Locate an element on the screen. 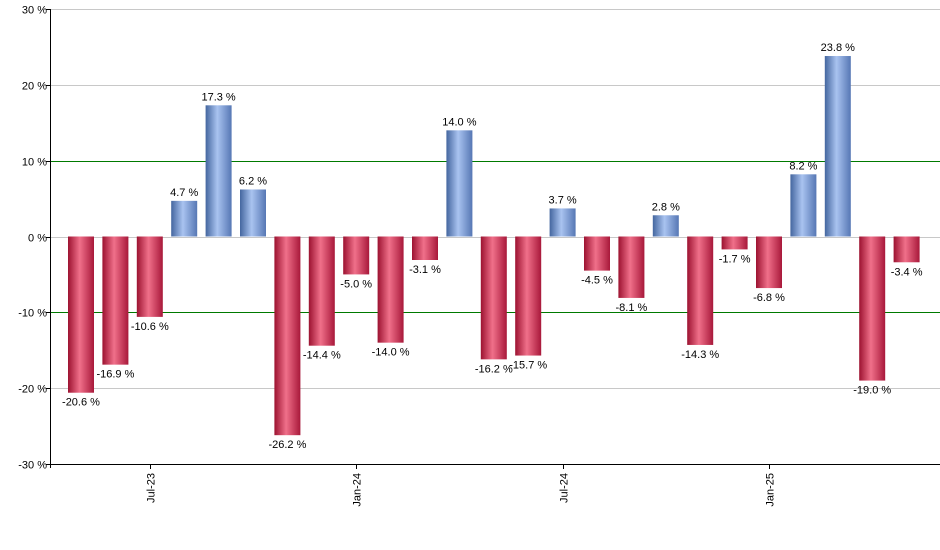 The image size is (940, 550). data-label: -14.4 % is located at coordinates (322, 356).